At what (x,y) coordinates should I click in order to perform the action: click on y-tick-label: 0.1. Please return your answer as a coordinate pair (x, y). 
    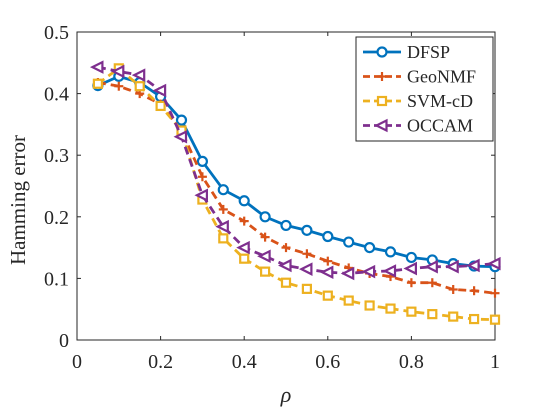
    Looking at the image, I should click on (56, 279).